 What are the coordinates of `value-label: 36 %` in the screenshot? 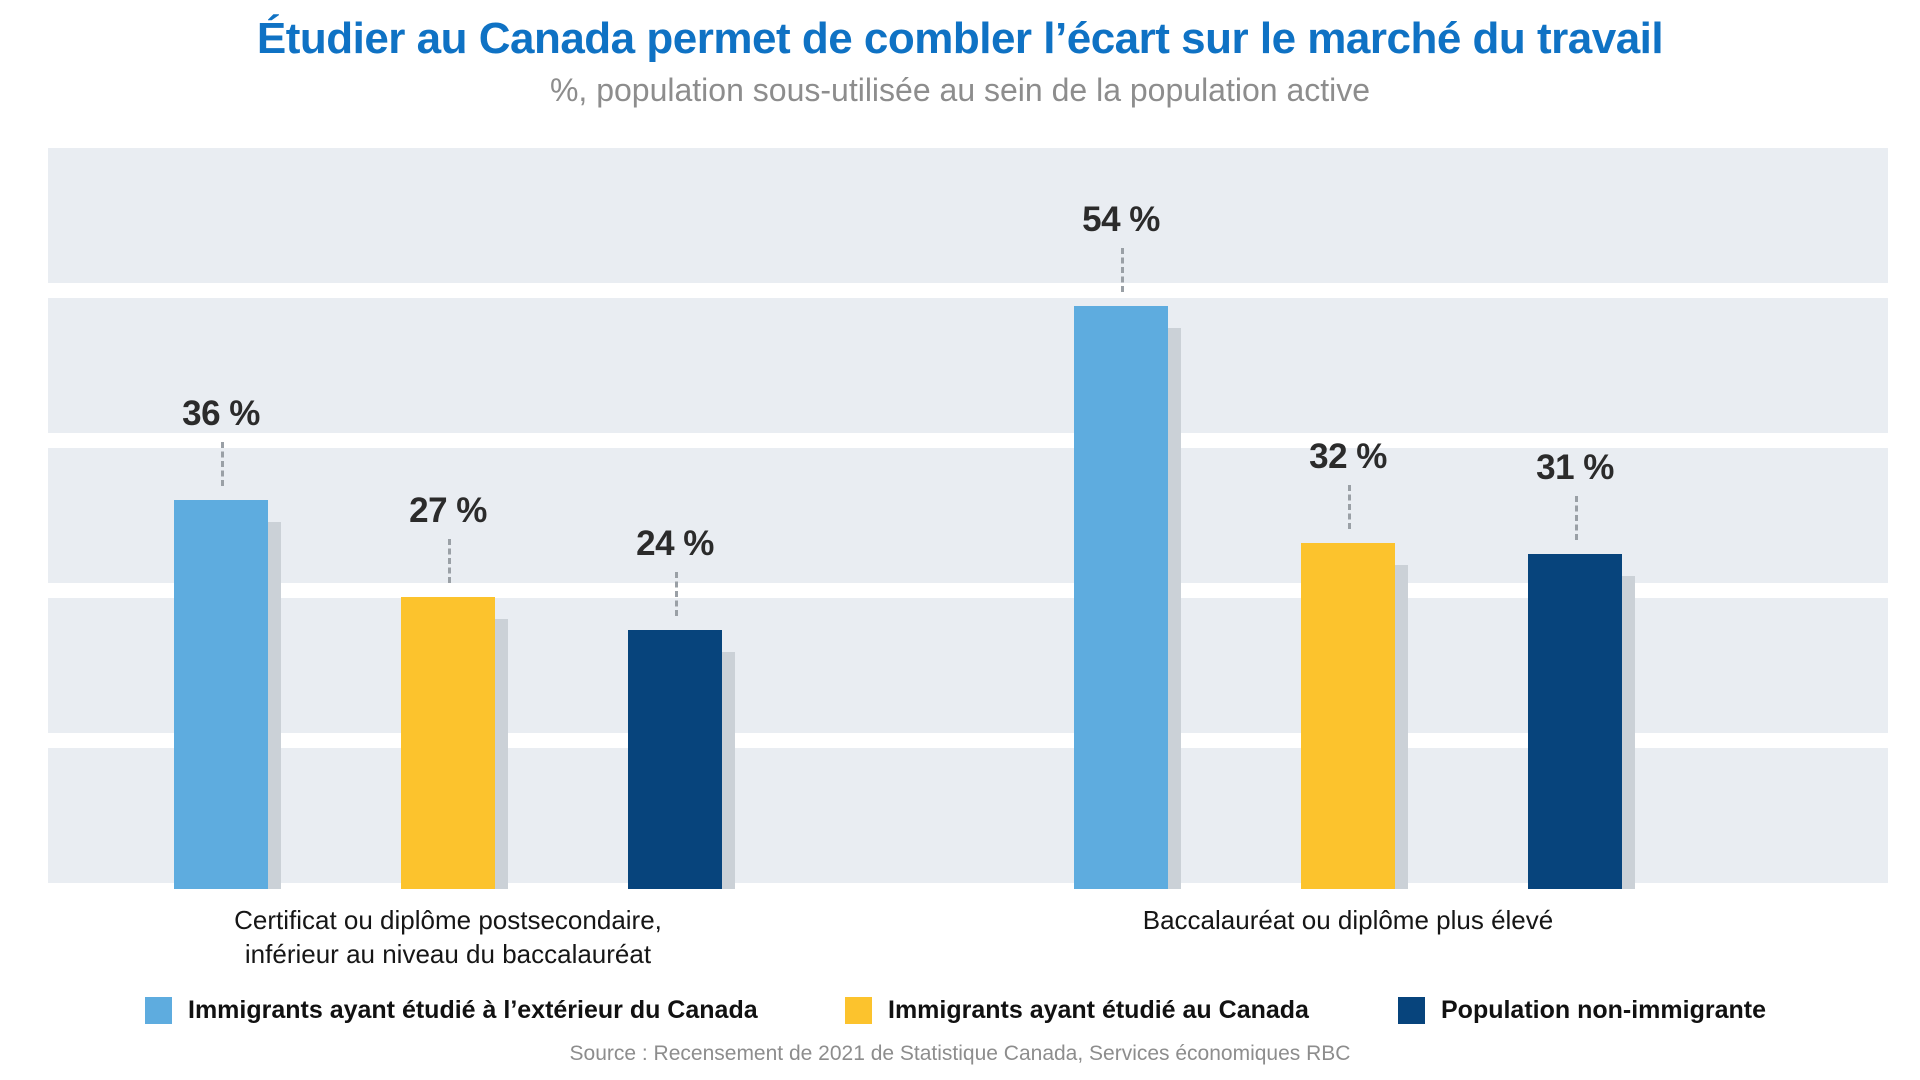 It's located at (221, 413).